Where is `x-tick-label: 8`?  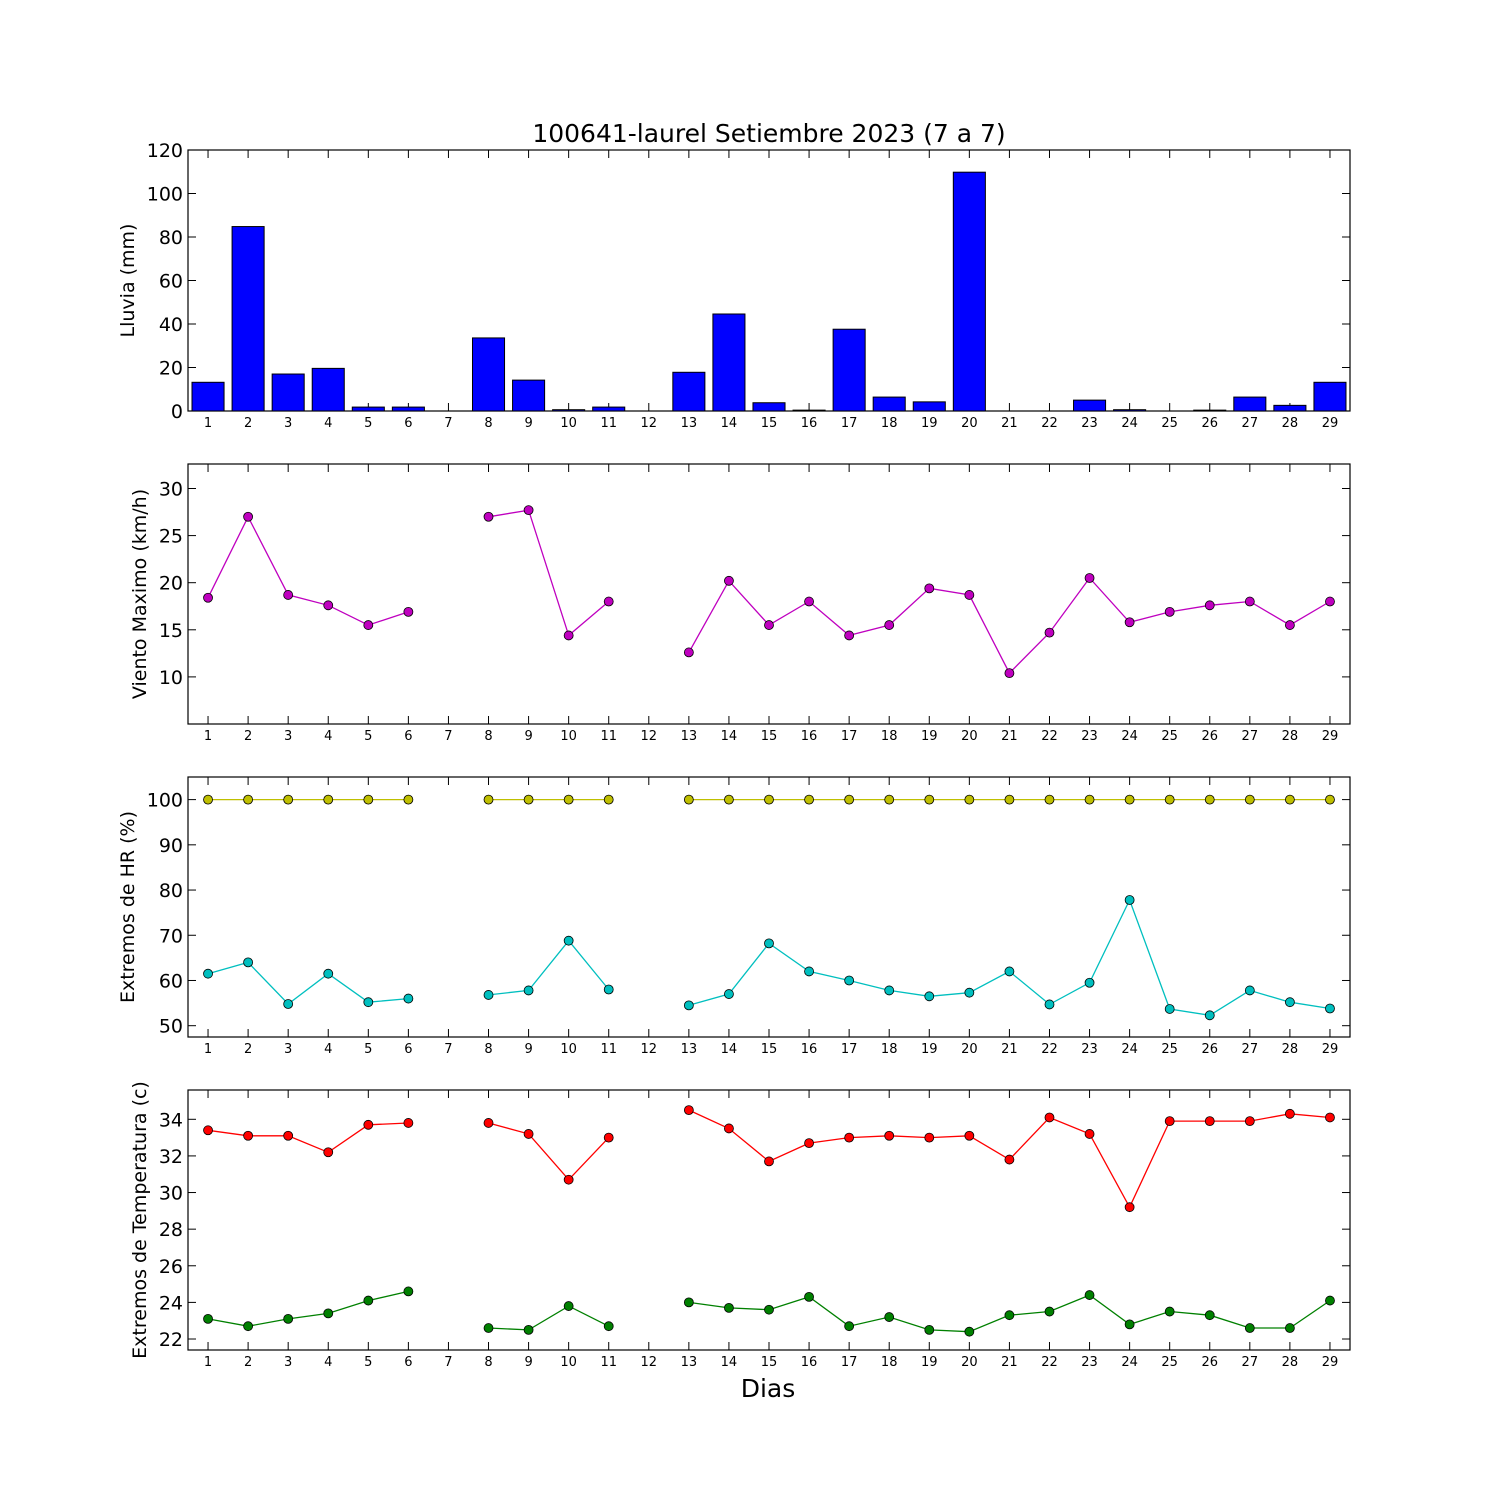
x-tick-label: 8 is located at coordinates (488, 1049).